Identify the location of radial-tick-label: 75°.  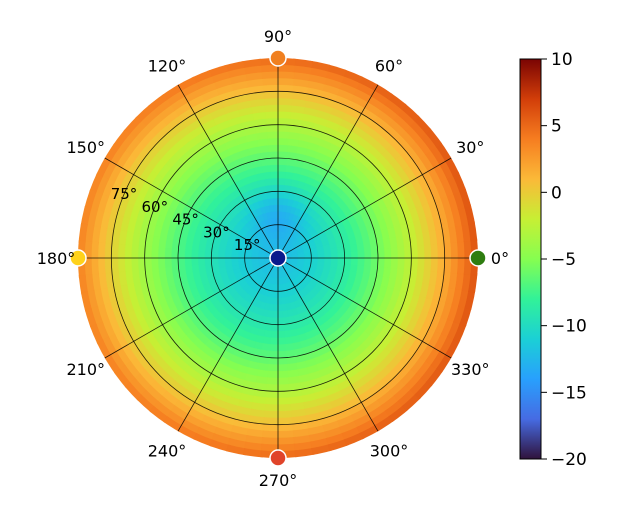
(124, 194).